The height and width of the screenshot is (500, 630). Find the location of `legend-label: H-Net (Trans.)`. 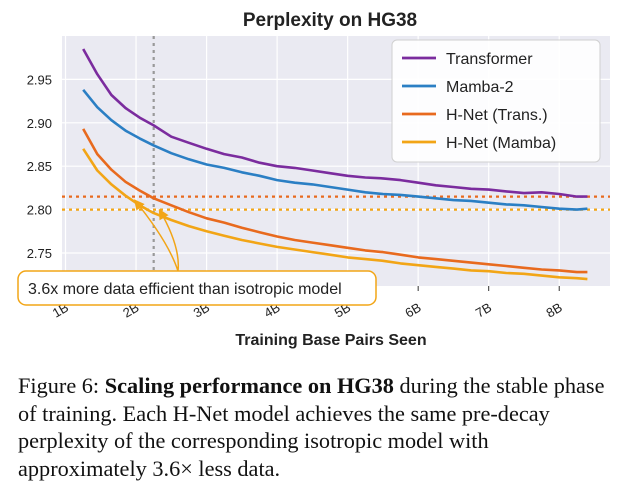

legend-label: H-Net (Trans.) is located at coordinates (497, 115).